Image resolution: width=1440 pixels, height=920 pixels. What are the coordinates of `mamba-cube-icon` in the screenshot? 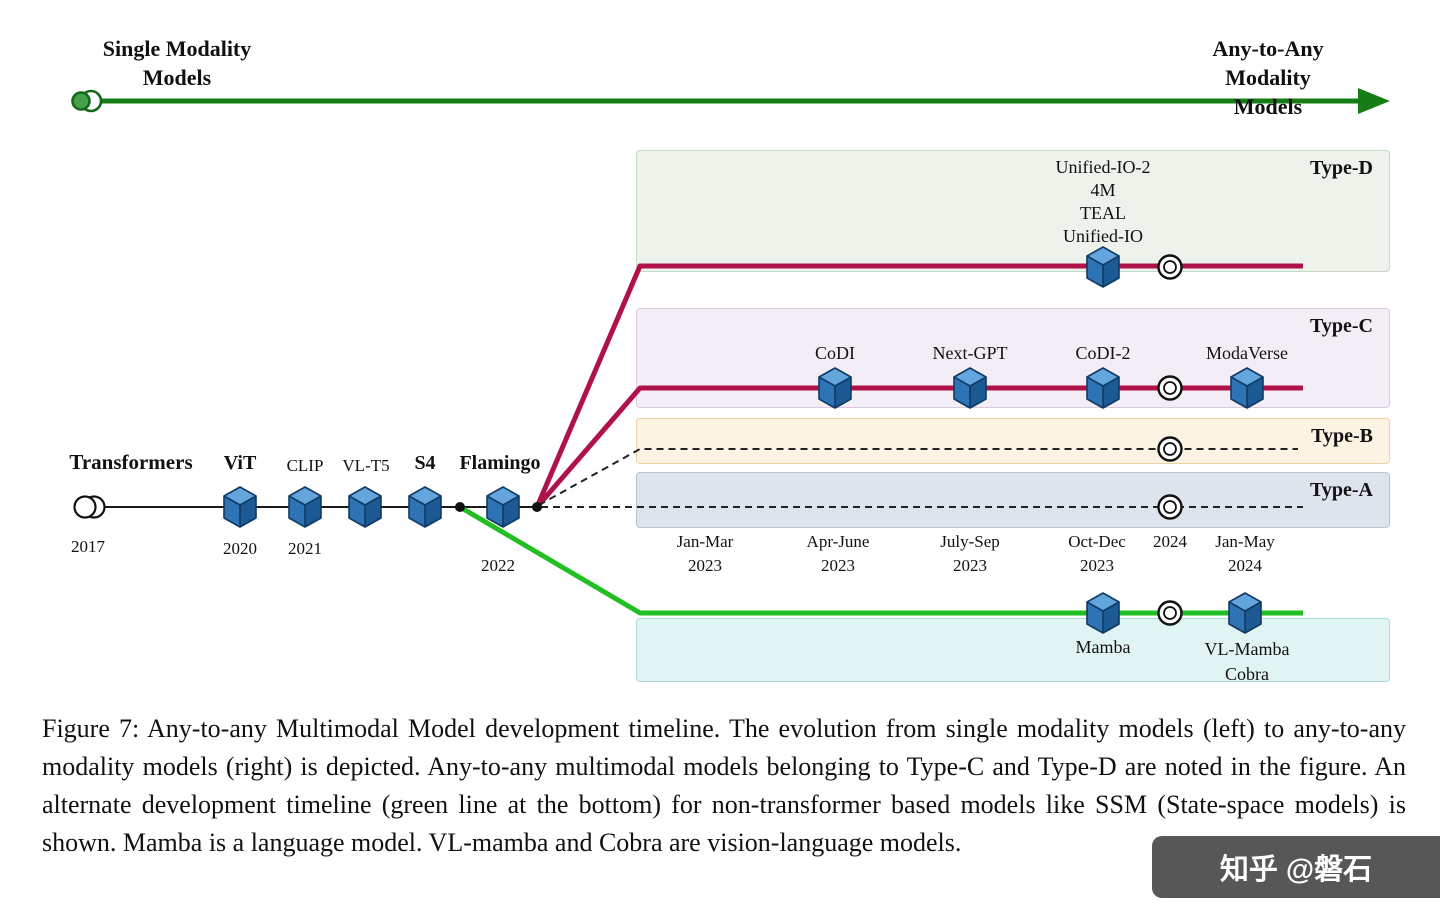 It's located at (1103, 613).